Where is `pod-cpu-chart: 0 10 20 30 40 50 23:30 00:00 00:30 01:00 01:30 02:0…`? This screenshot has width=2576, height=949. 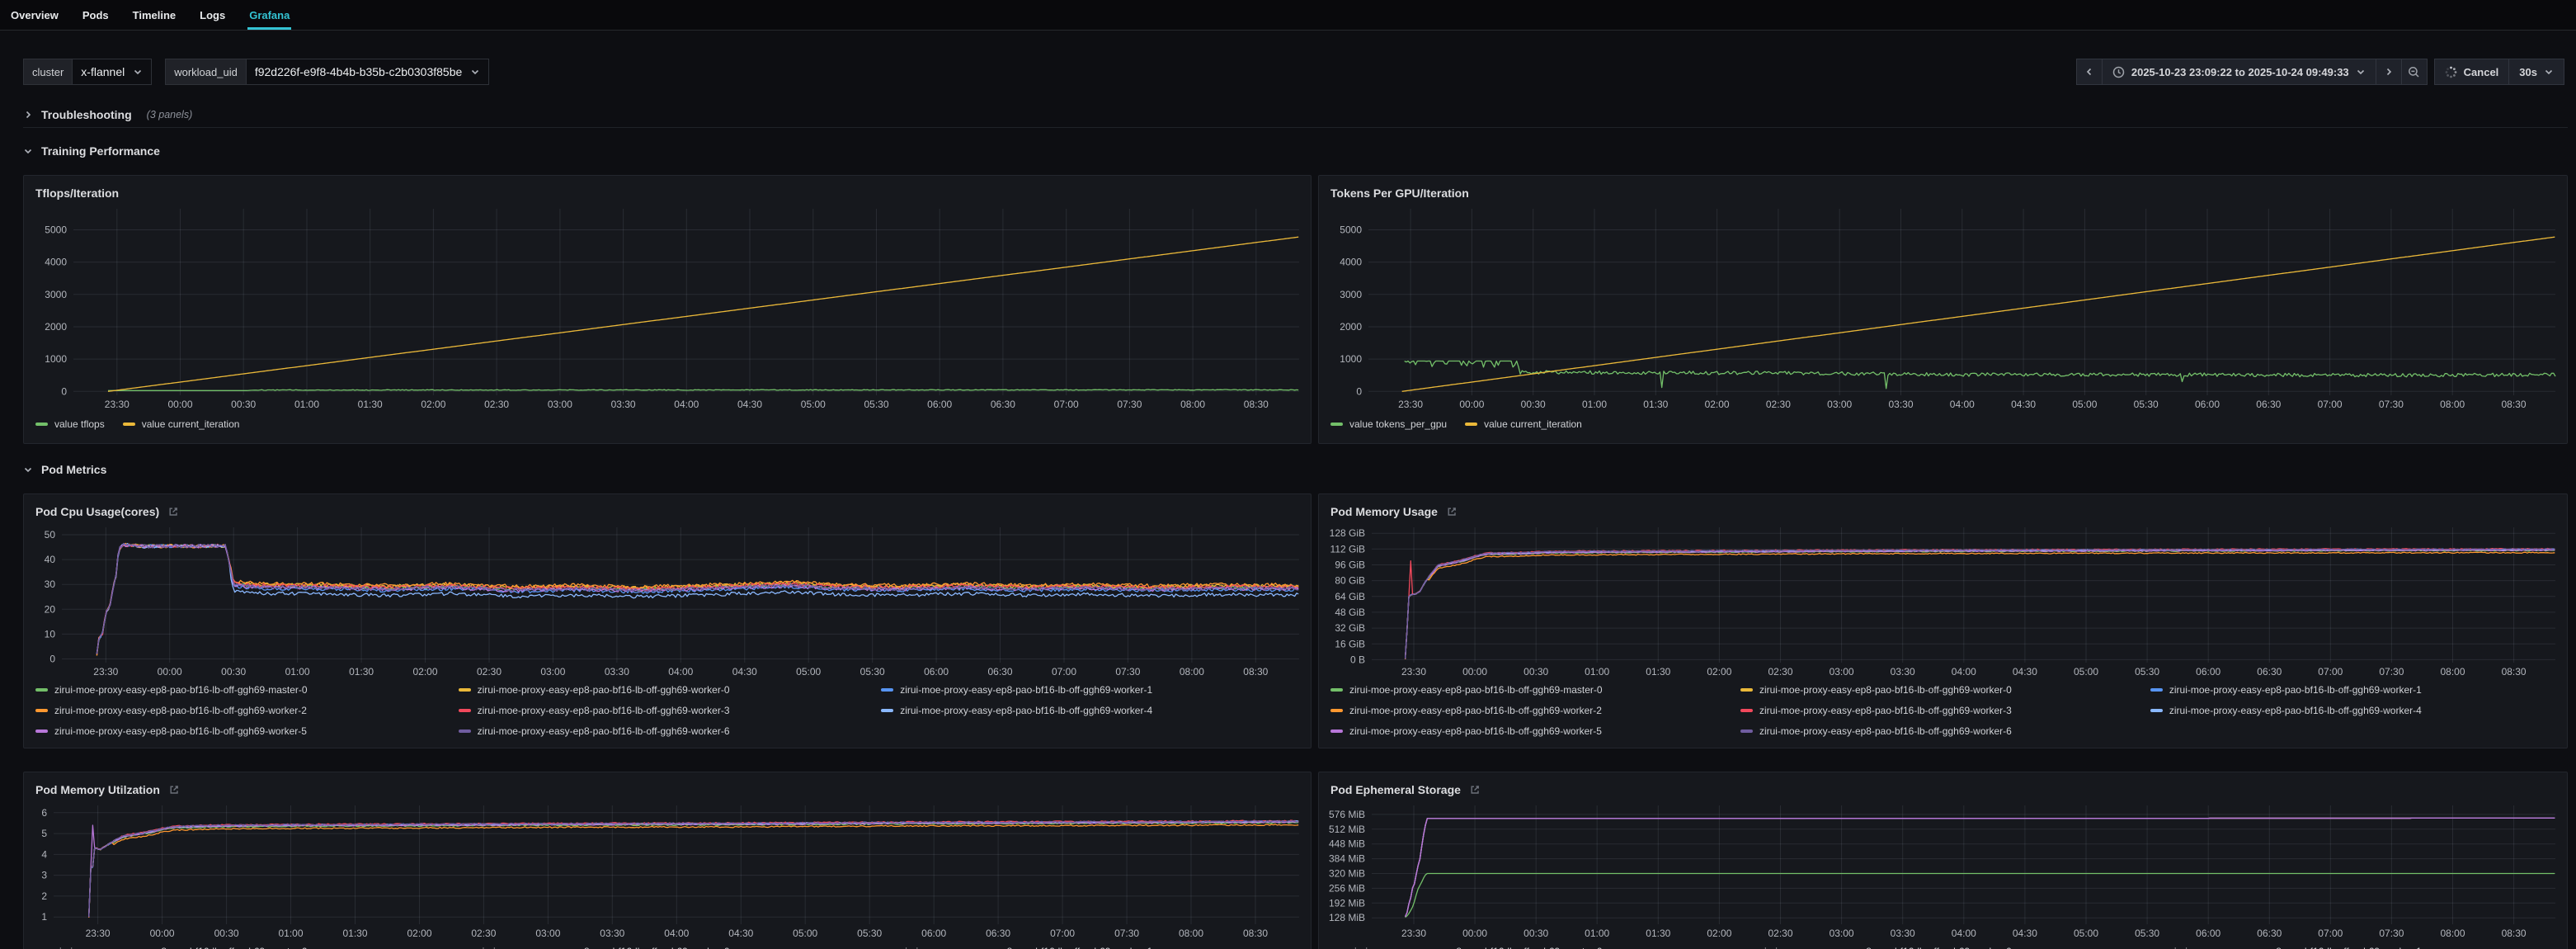
pod-cpu-chart: 0 10 20 30 40 50 23:30 00:00 00:30 01:00 01:30 02:0… is located at coordinates (667, 600).